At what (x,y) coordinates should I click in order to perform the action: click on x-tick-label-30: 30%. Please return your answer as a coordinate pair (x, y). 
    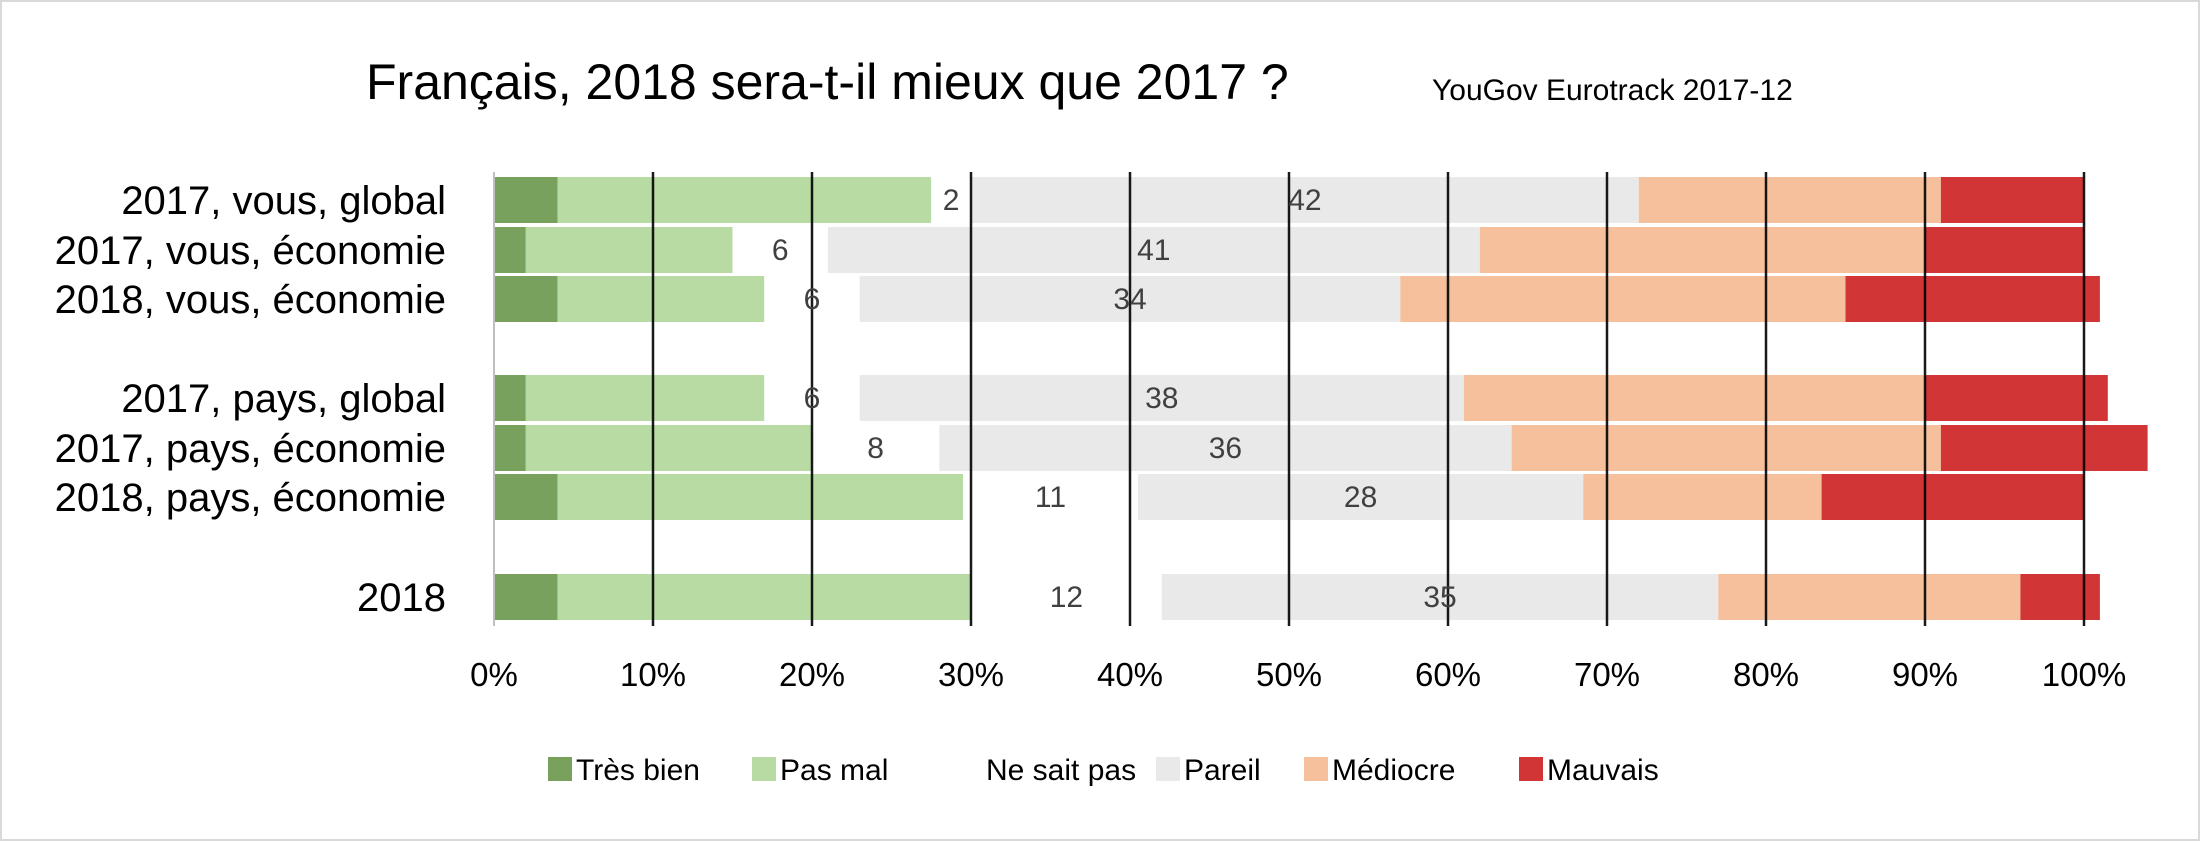
    Looking at the image, I should click on (971, 674).